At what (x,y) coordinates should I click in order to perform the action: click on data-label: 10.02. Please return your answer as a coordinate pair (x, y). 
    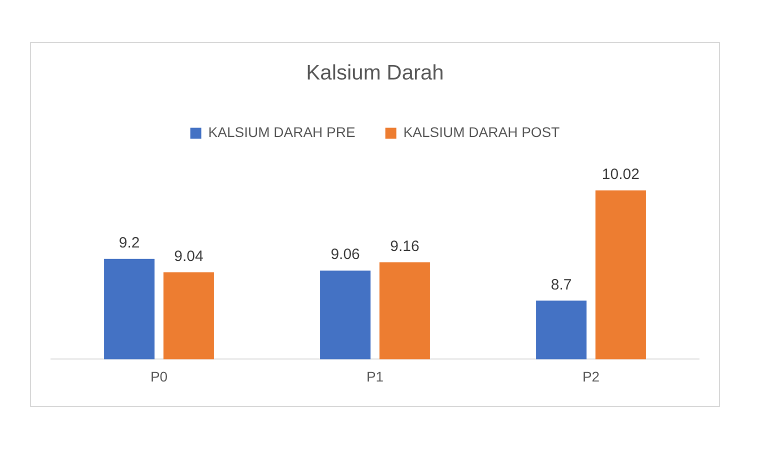
    Looking at the image, I should click on (621, 174).